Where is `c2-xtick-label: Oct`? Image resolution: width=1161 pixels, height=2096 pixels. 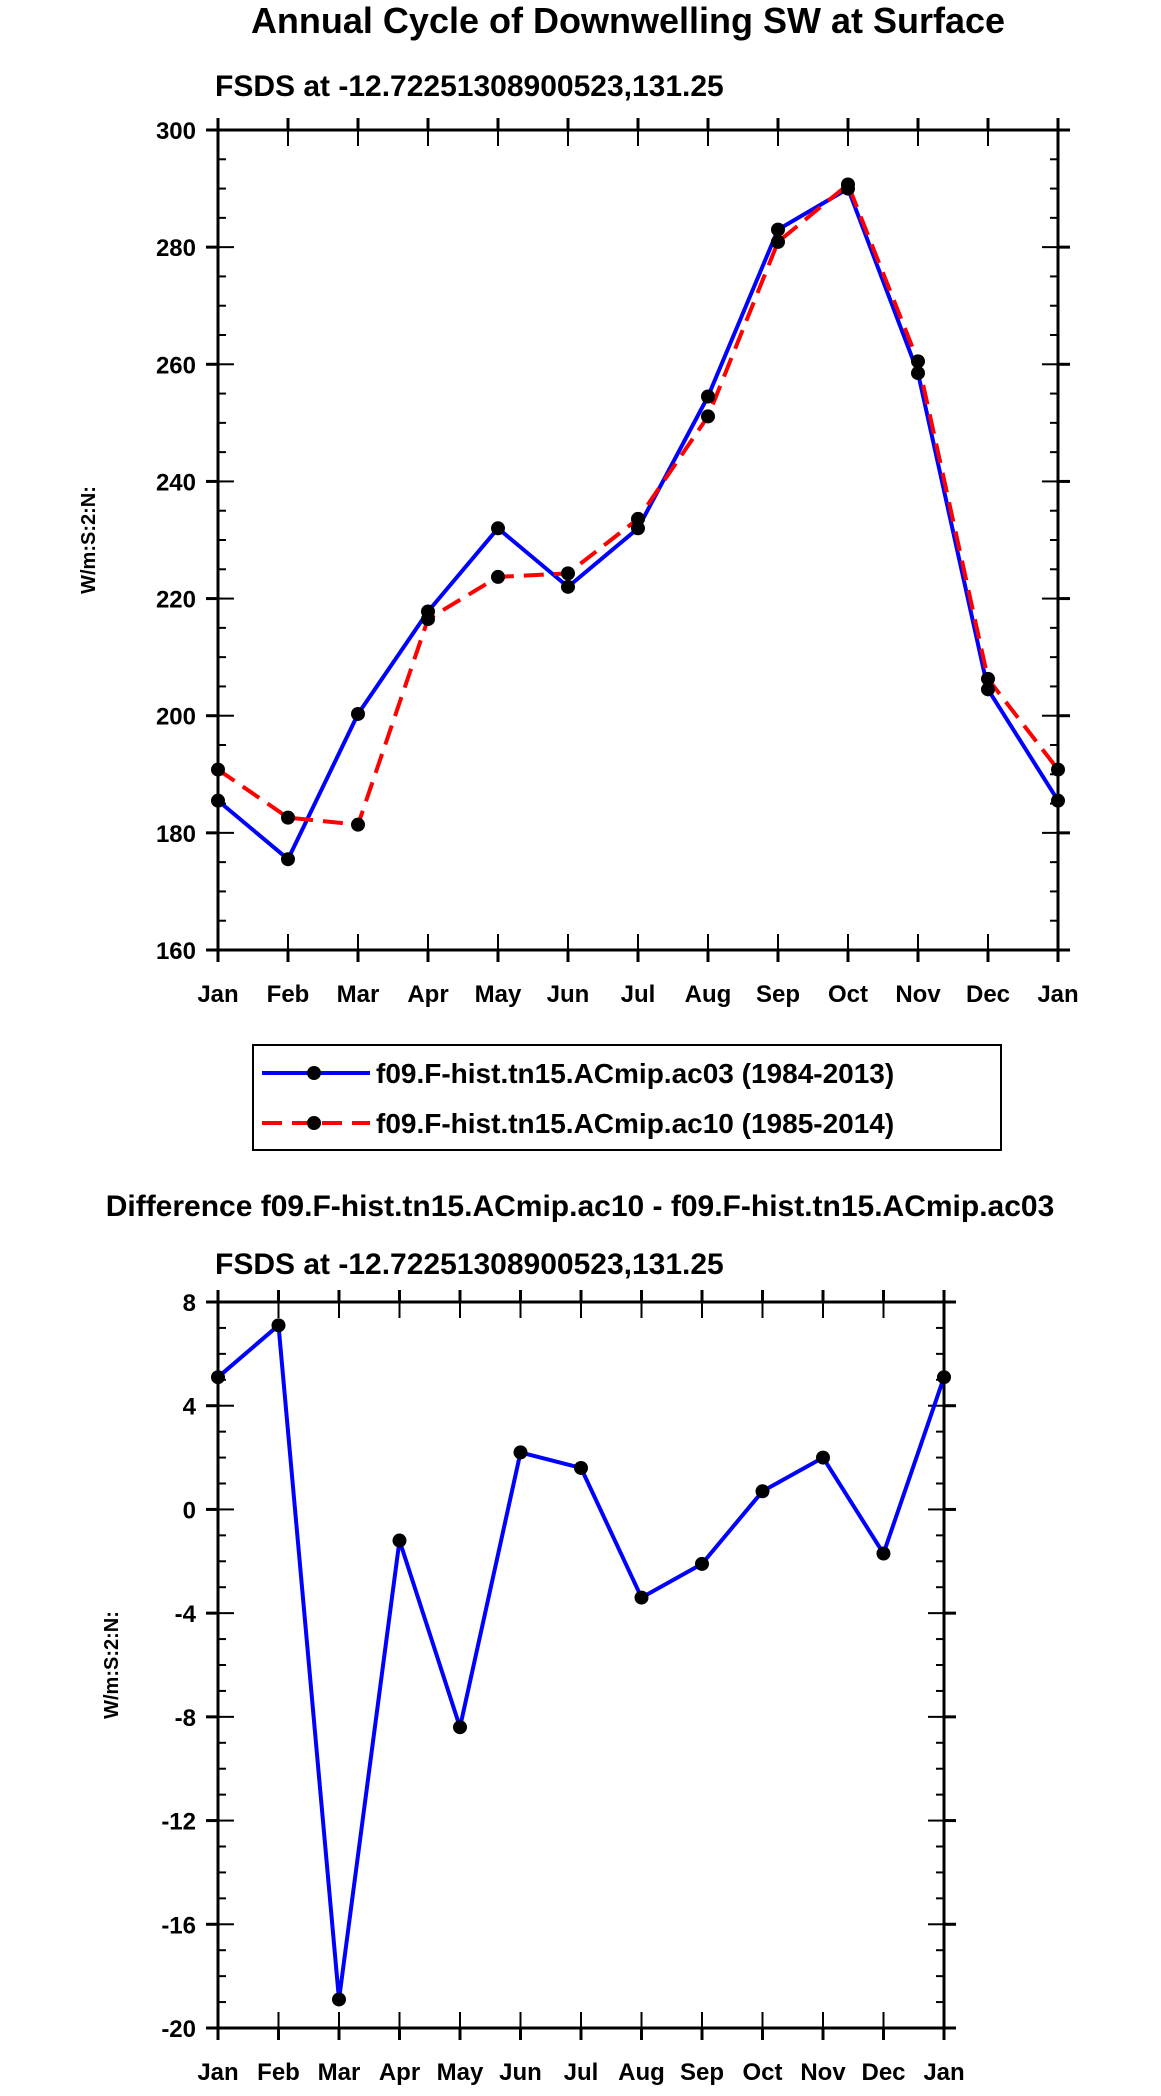 c2-xtick-label: Oct is located at coordinates (762, 2072).